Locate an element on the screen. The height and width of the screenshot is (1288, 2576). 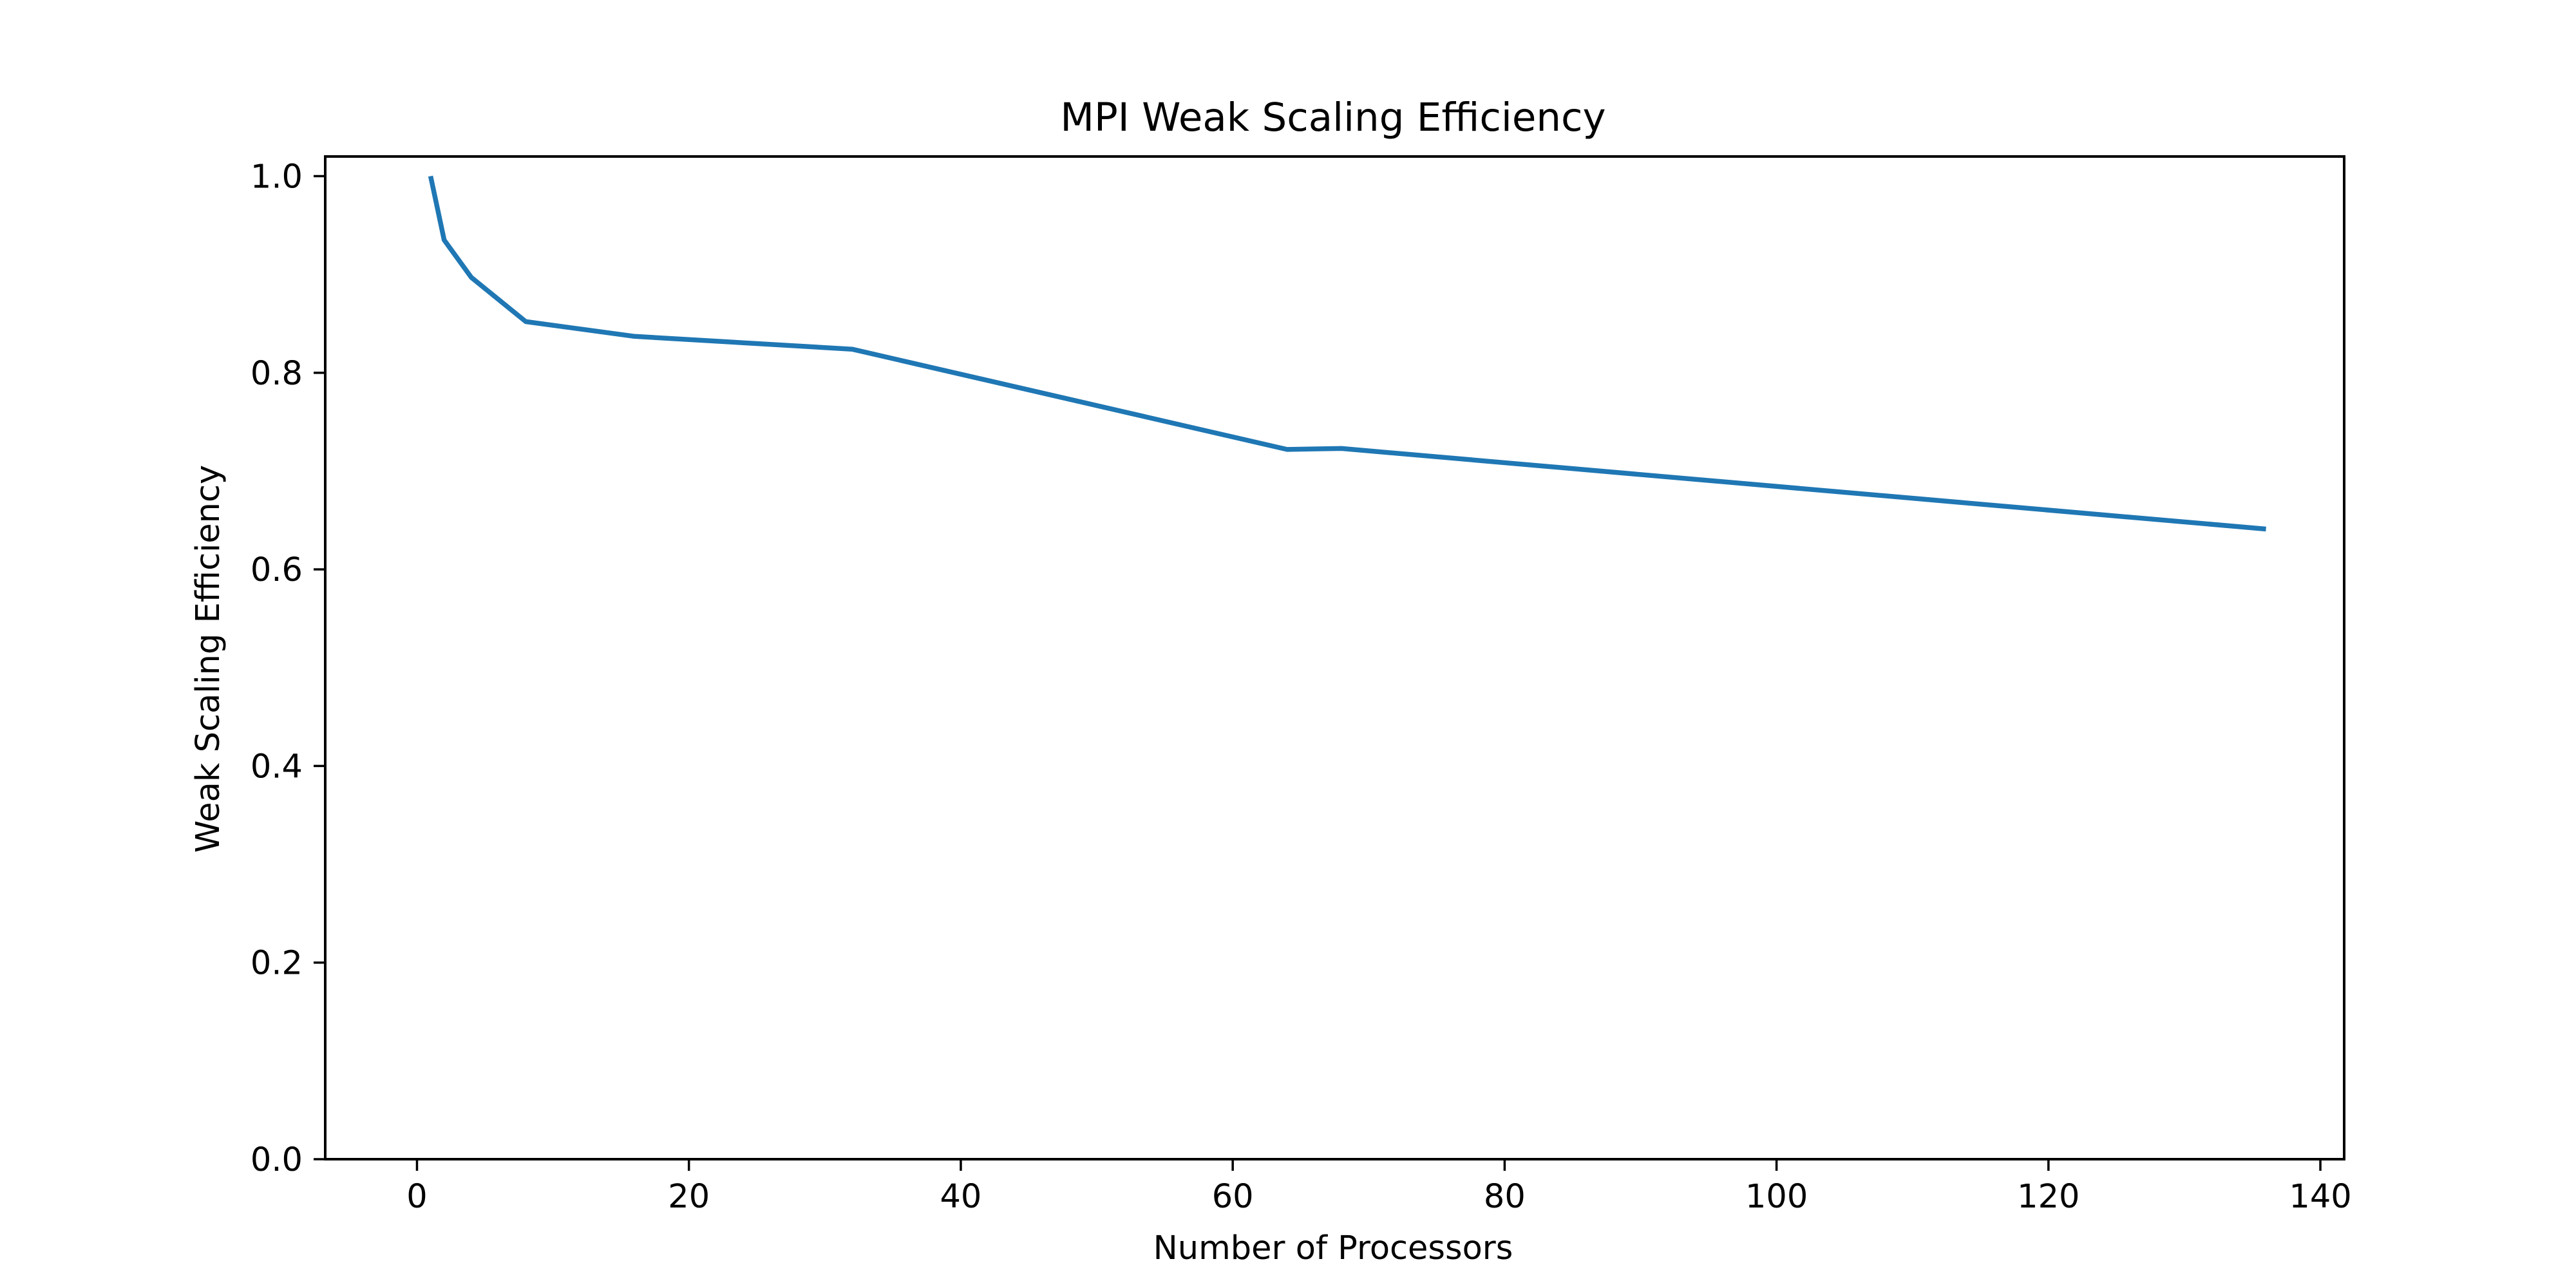
x-tick-label: 80 is located at coordinates (1505, 1197).